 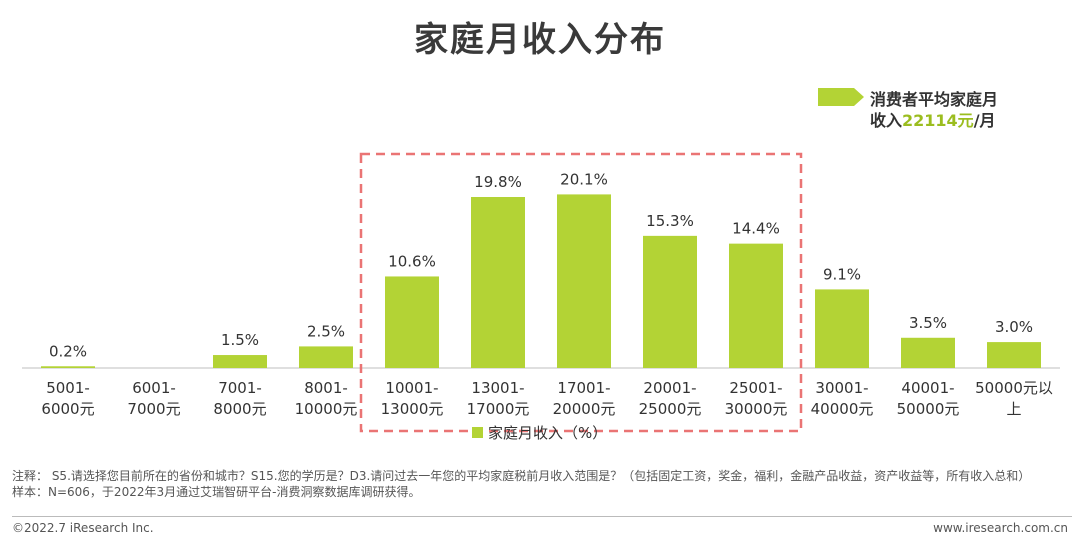 I want to click on notes-line2: 样本：N=606，于2022年3月通过艾瑞智研平台-消费洞察数据库调研获得。, so click(x=216, y=492).